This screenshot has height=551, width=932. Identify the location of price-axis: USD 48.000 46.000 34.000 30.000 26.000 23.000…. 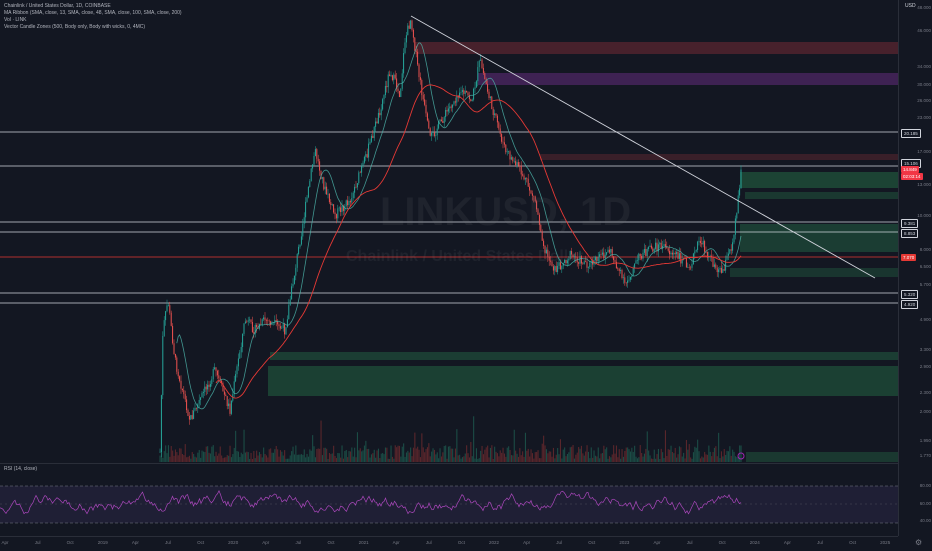
(915, 268).